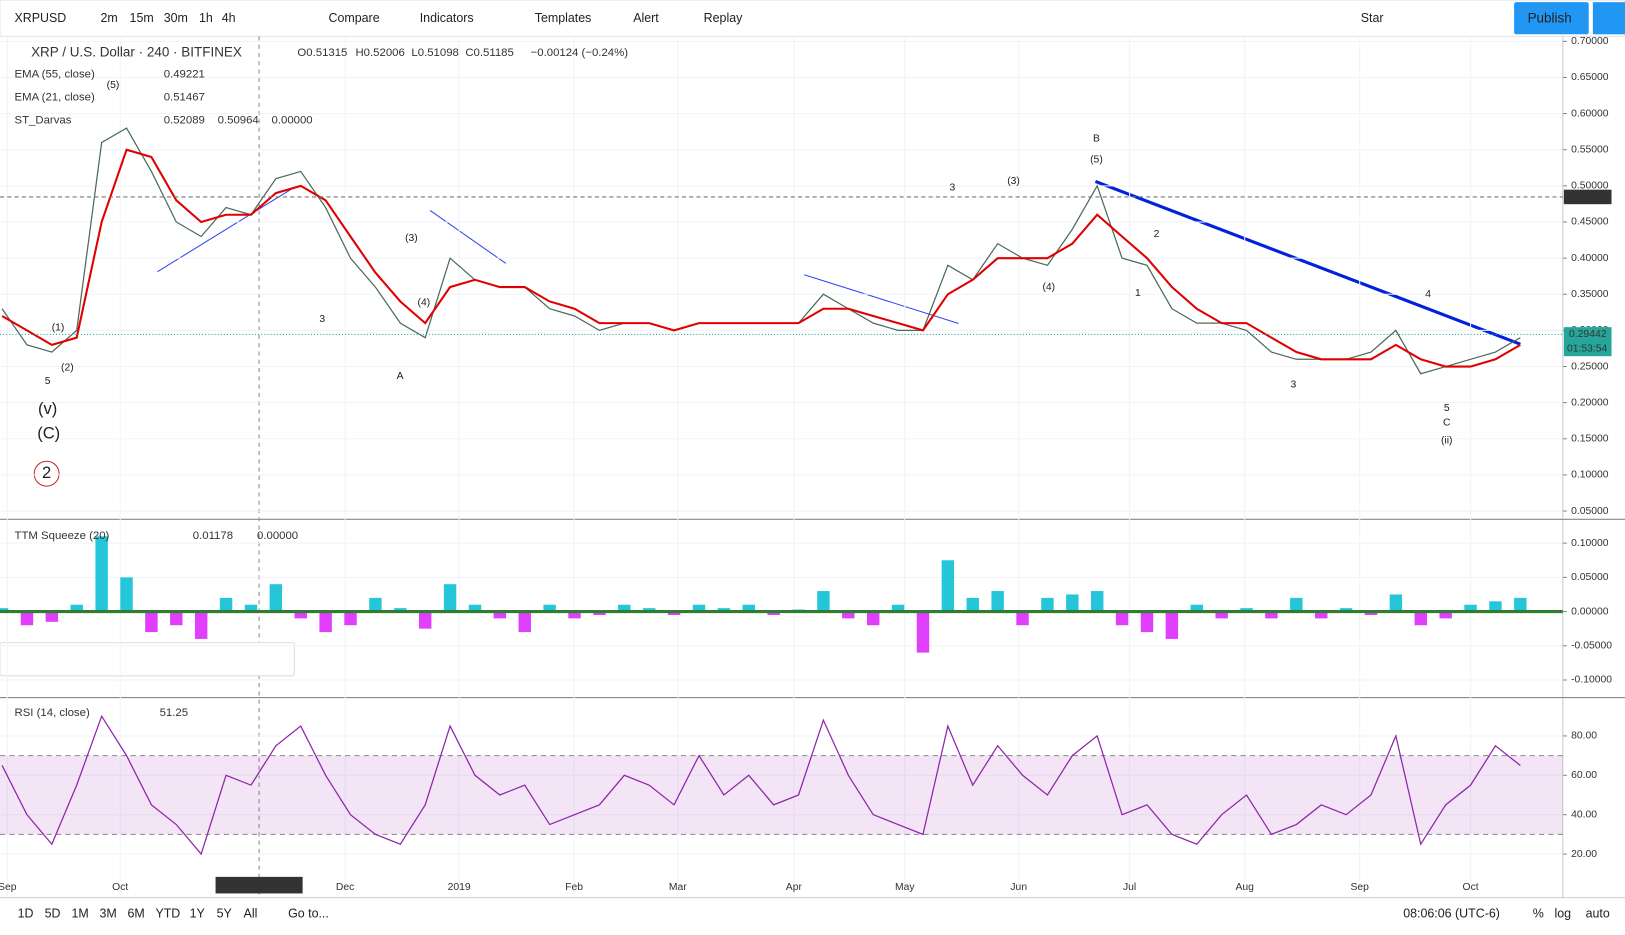 The height and width of the screenshot is (935, 1625). I want to click on indicator-value: 0.01178, so click(213, 536).